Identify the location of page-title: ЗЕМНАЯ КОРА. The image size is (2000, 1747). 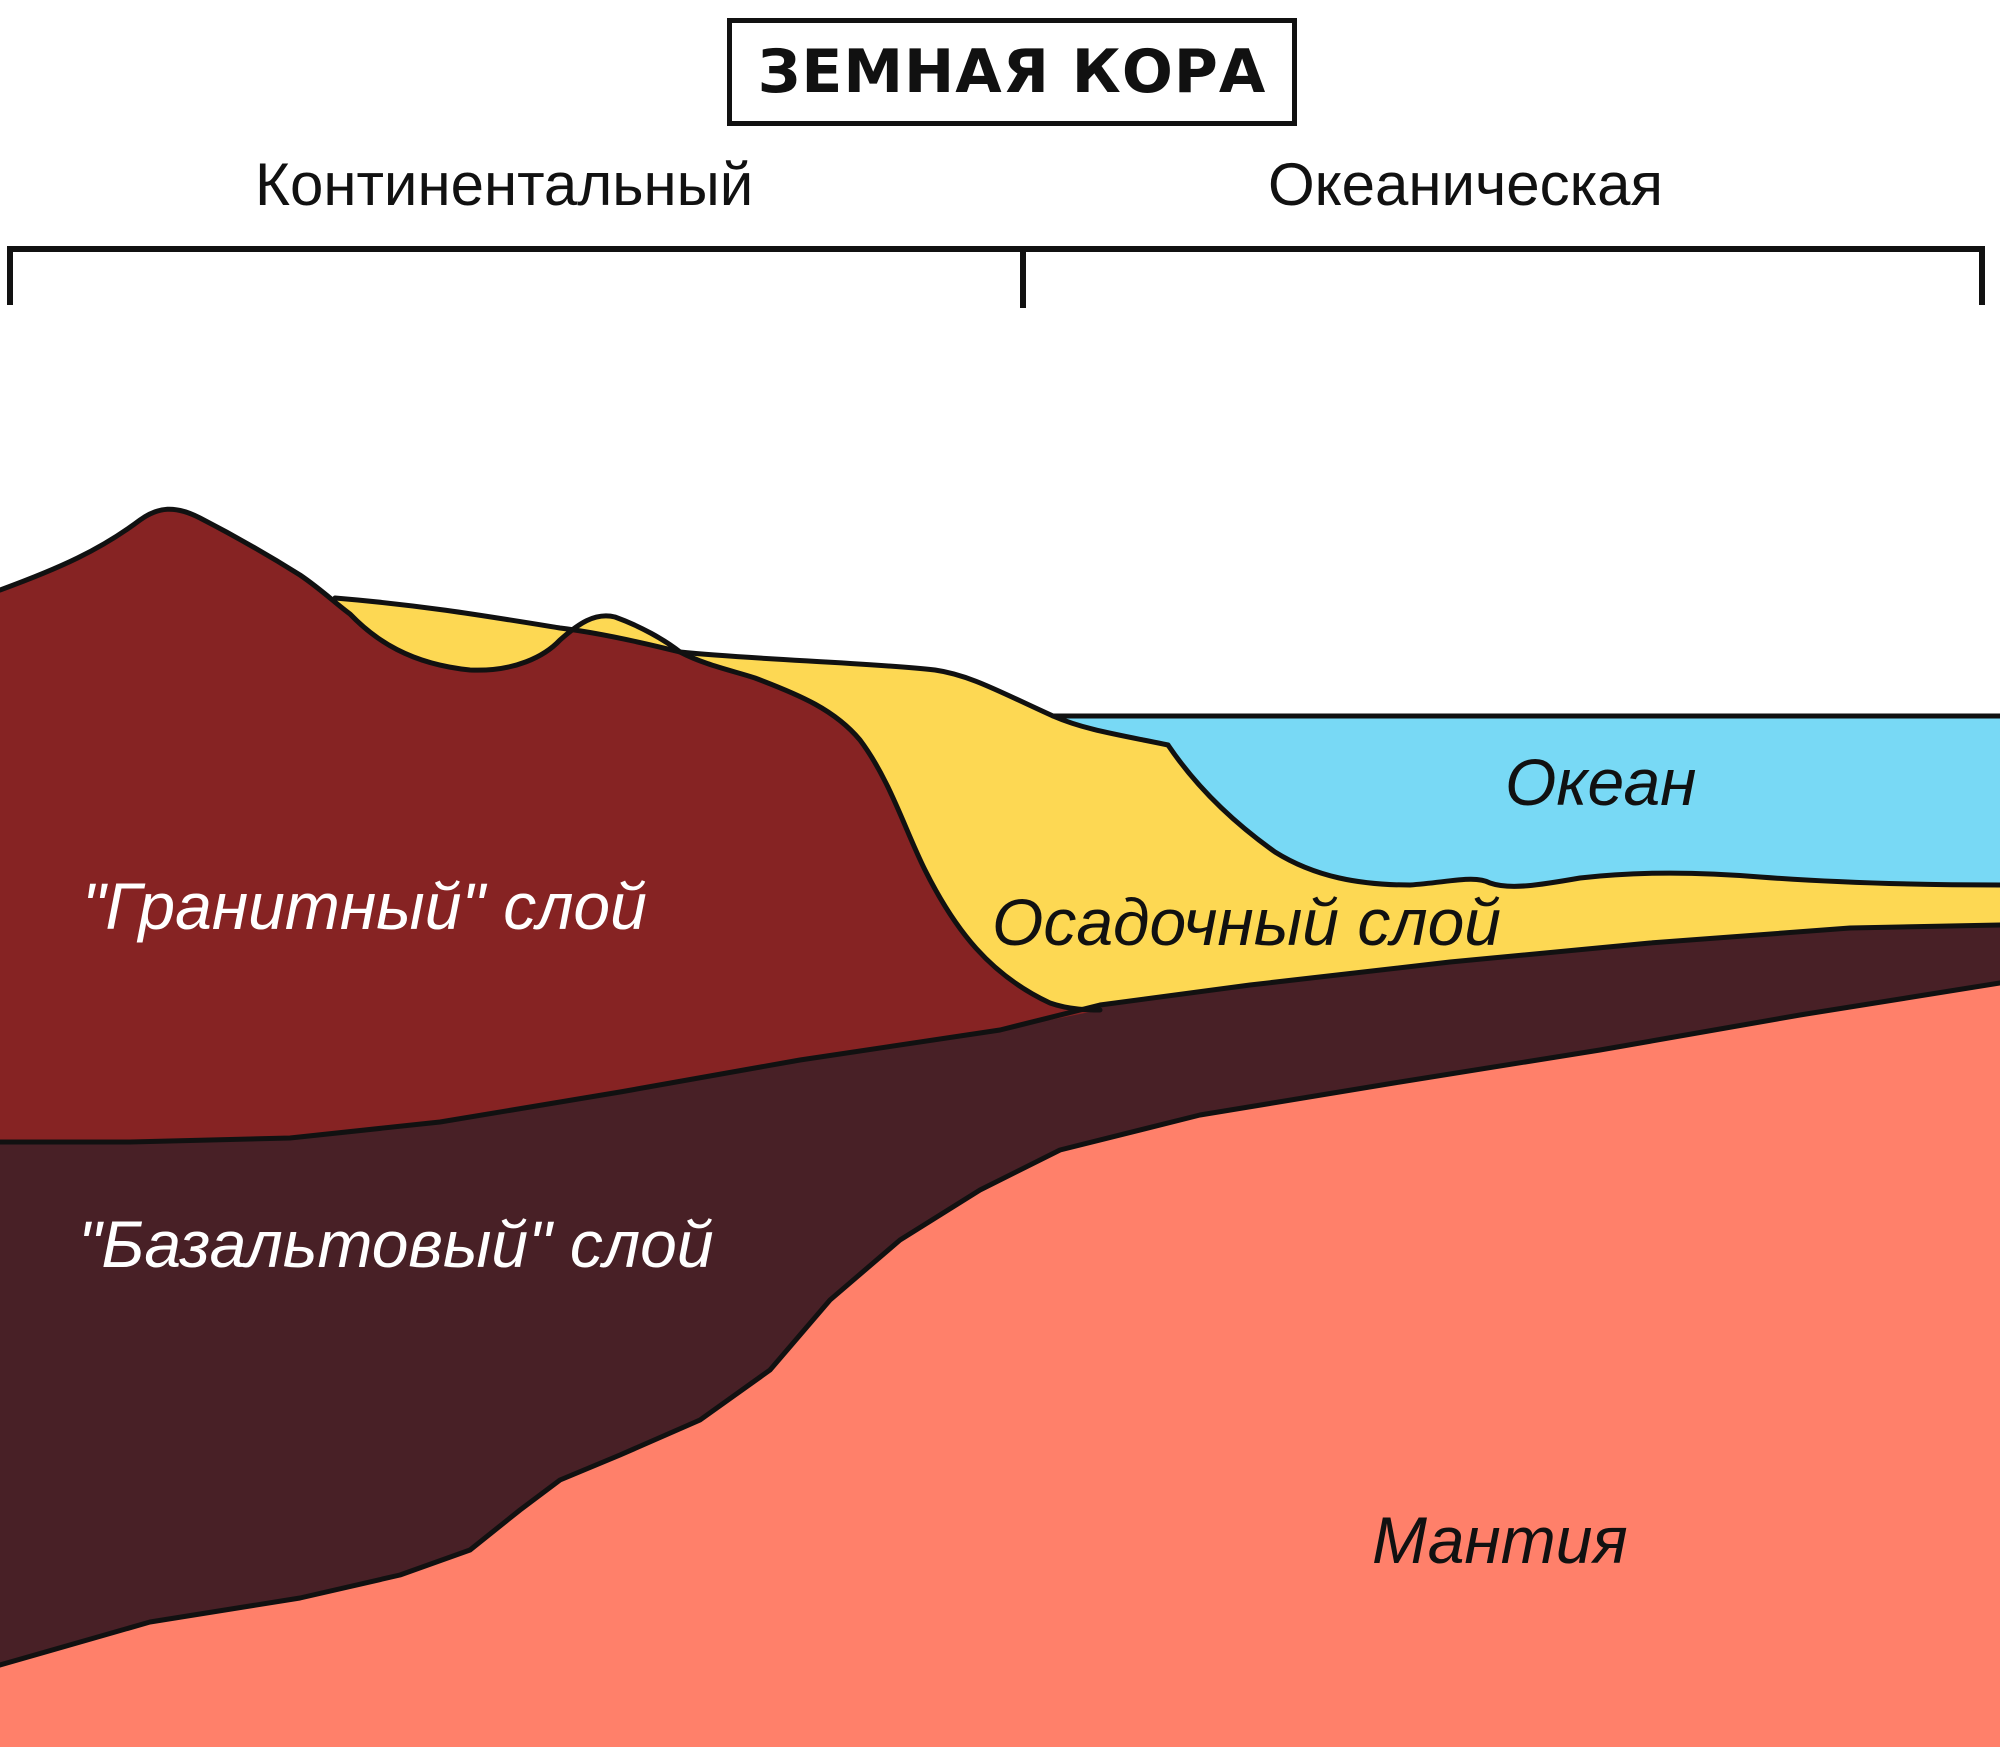
(1012, 72).